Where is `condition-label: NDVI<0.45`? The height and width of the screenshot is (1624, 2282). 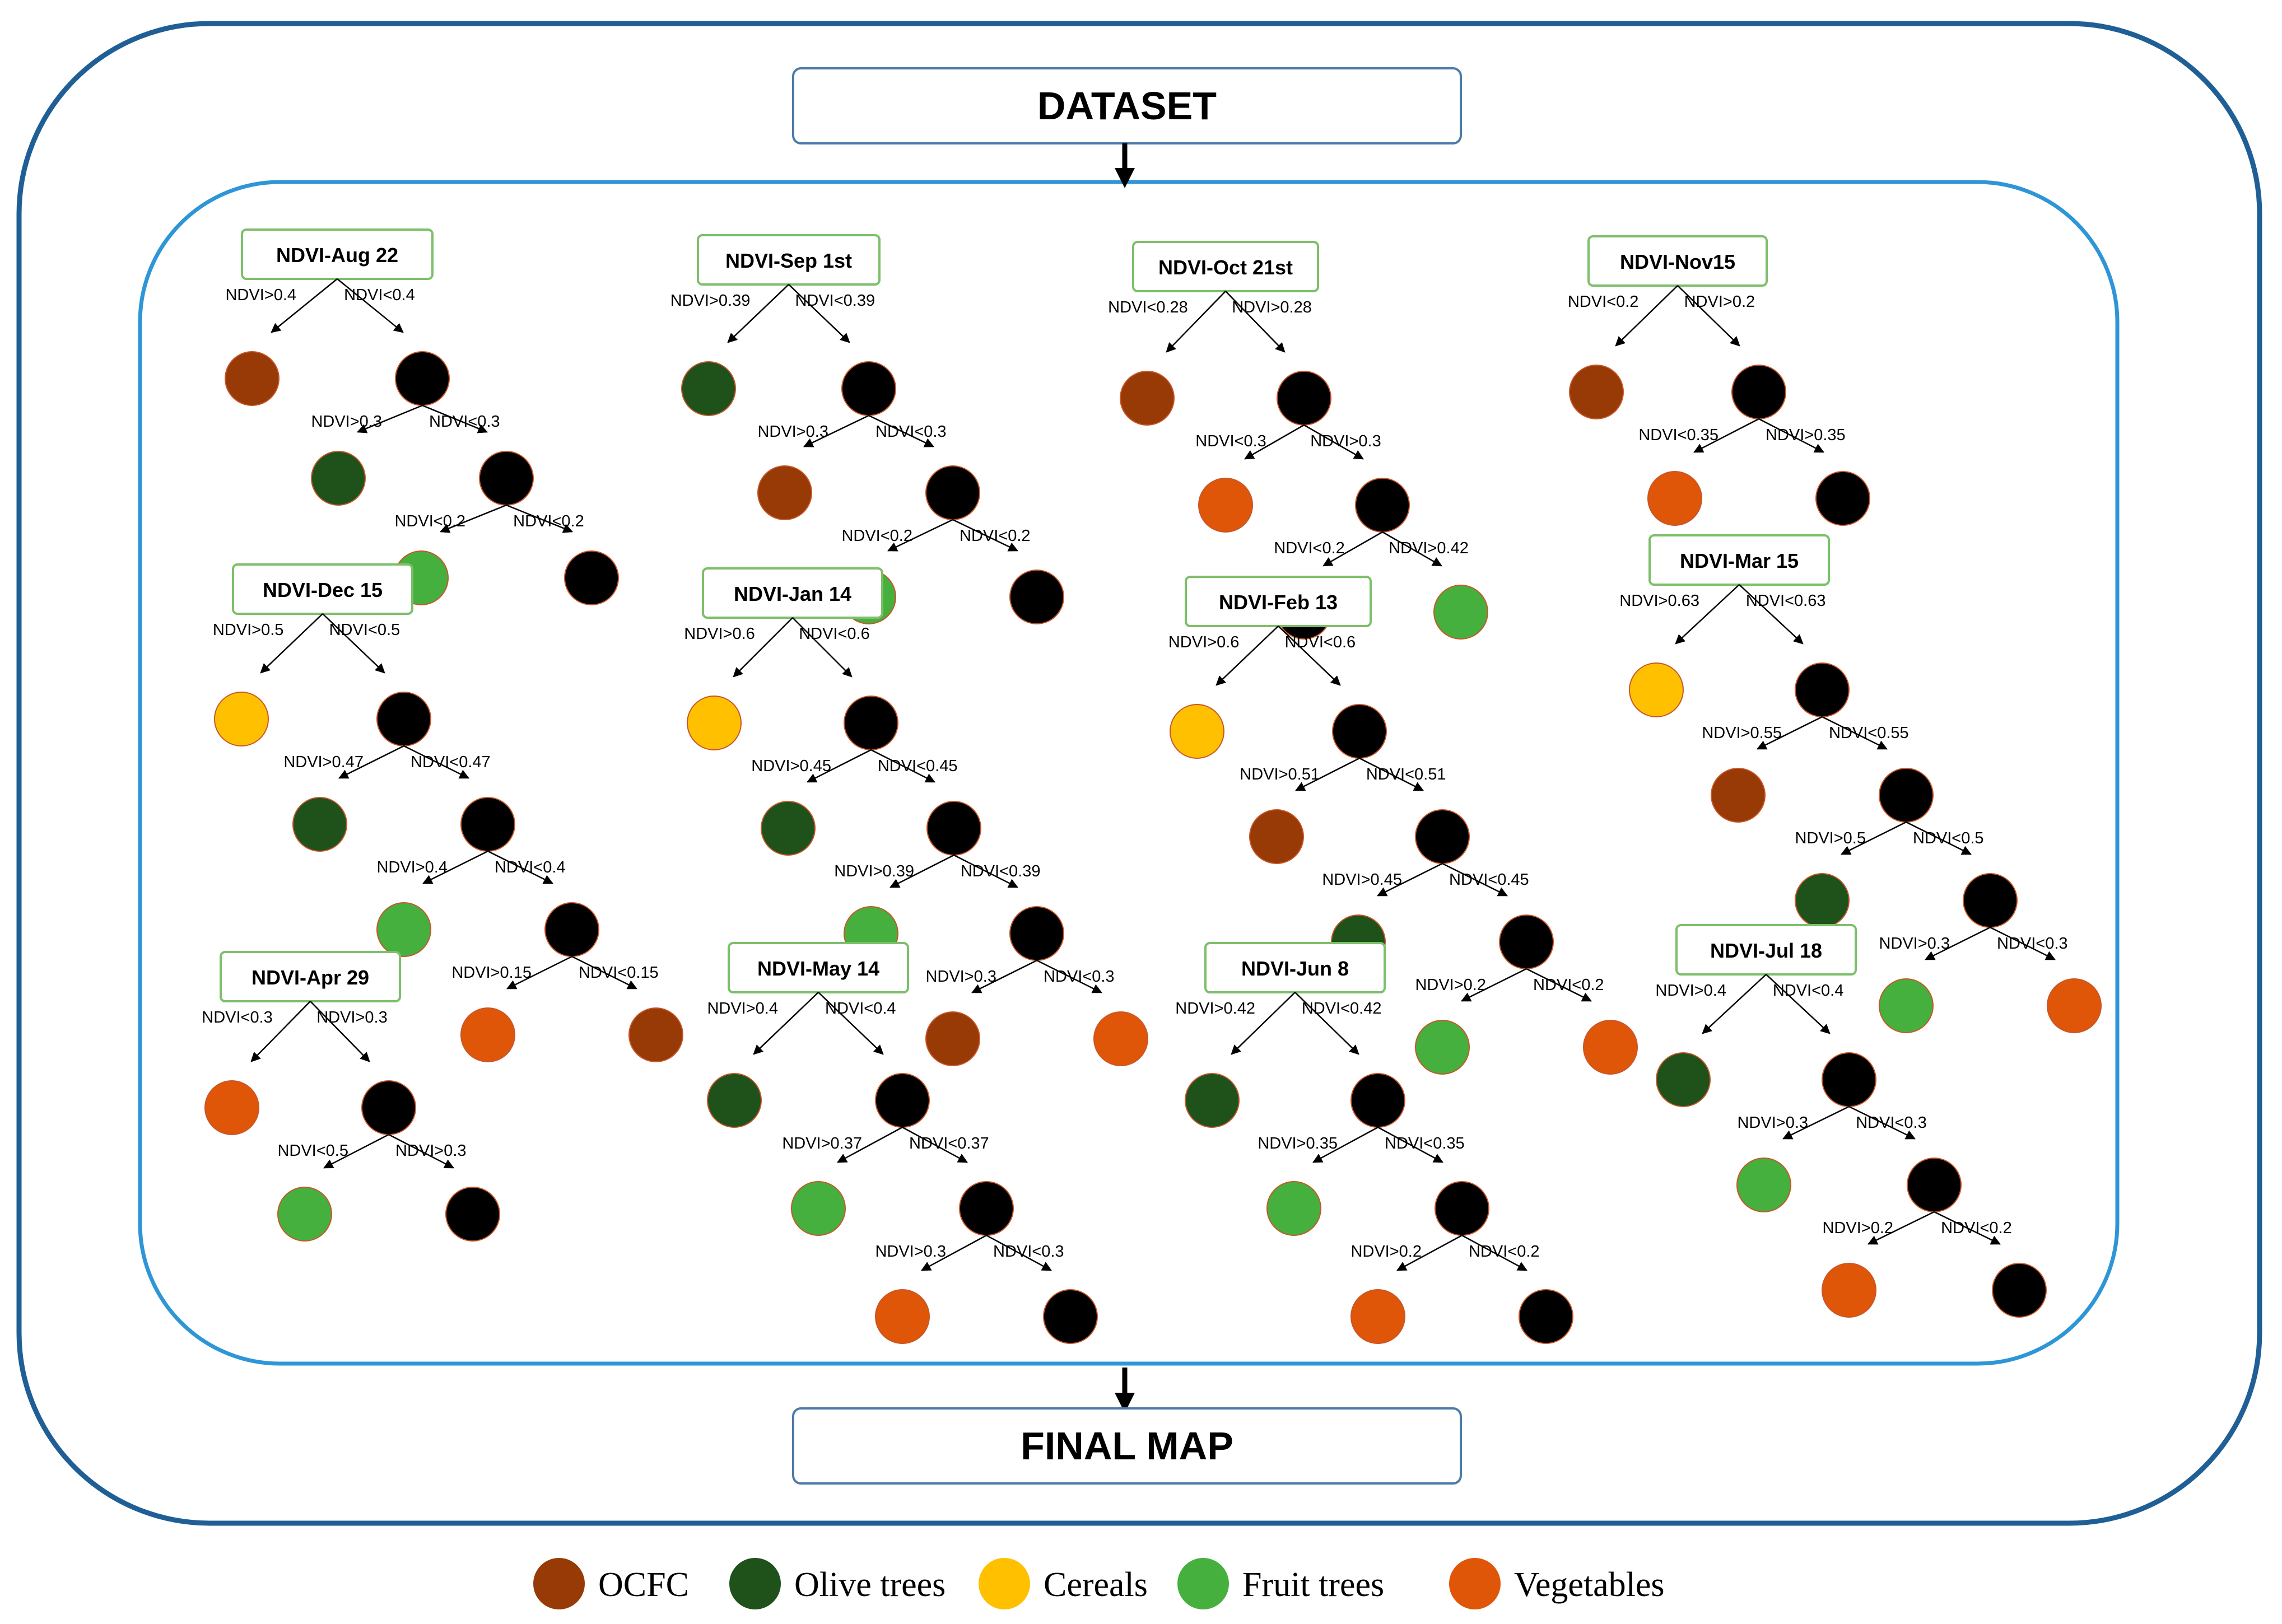 condition-label: NDVI<0.45 is located at coordinates (918, 766).